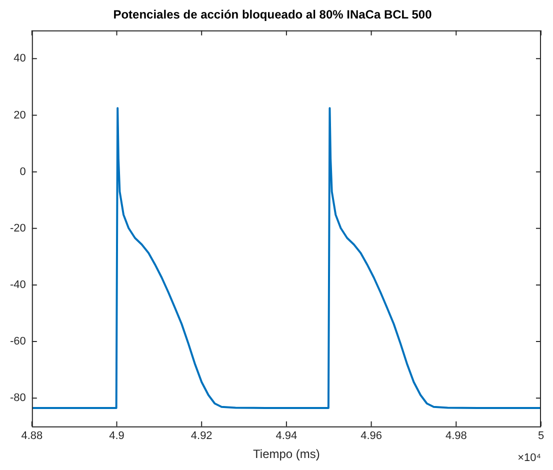 This screenshot has height=470, width=553. What do you see at coordinates (18, 398) in the screenshot?
I see `y-tick-label: -80` at bounding box center [18, 398].